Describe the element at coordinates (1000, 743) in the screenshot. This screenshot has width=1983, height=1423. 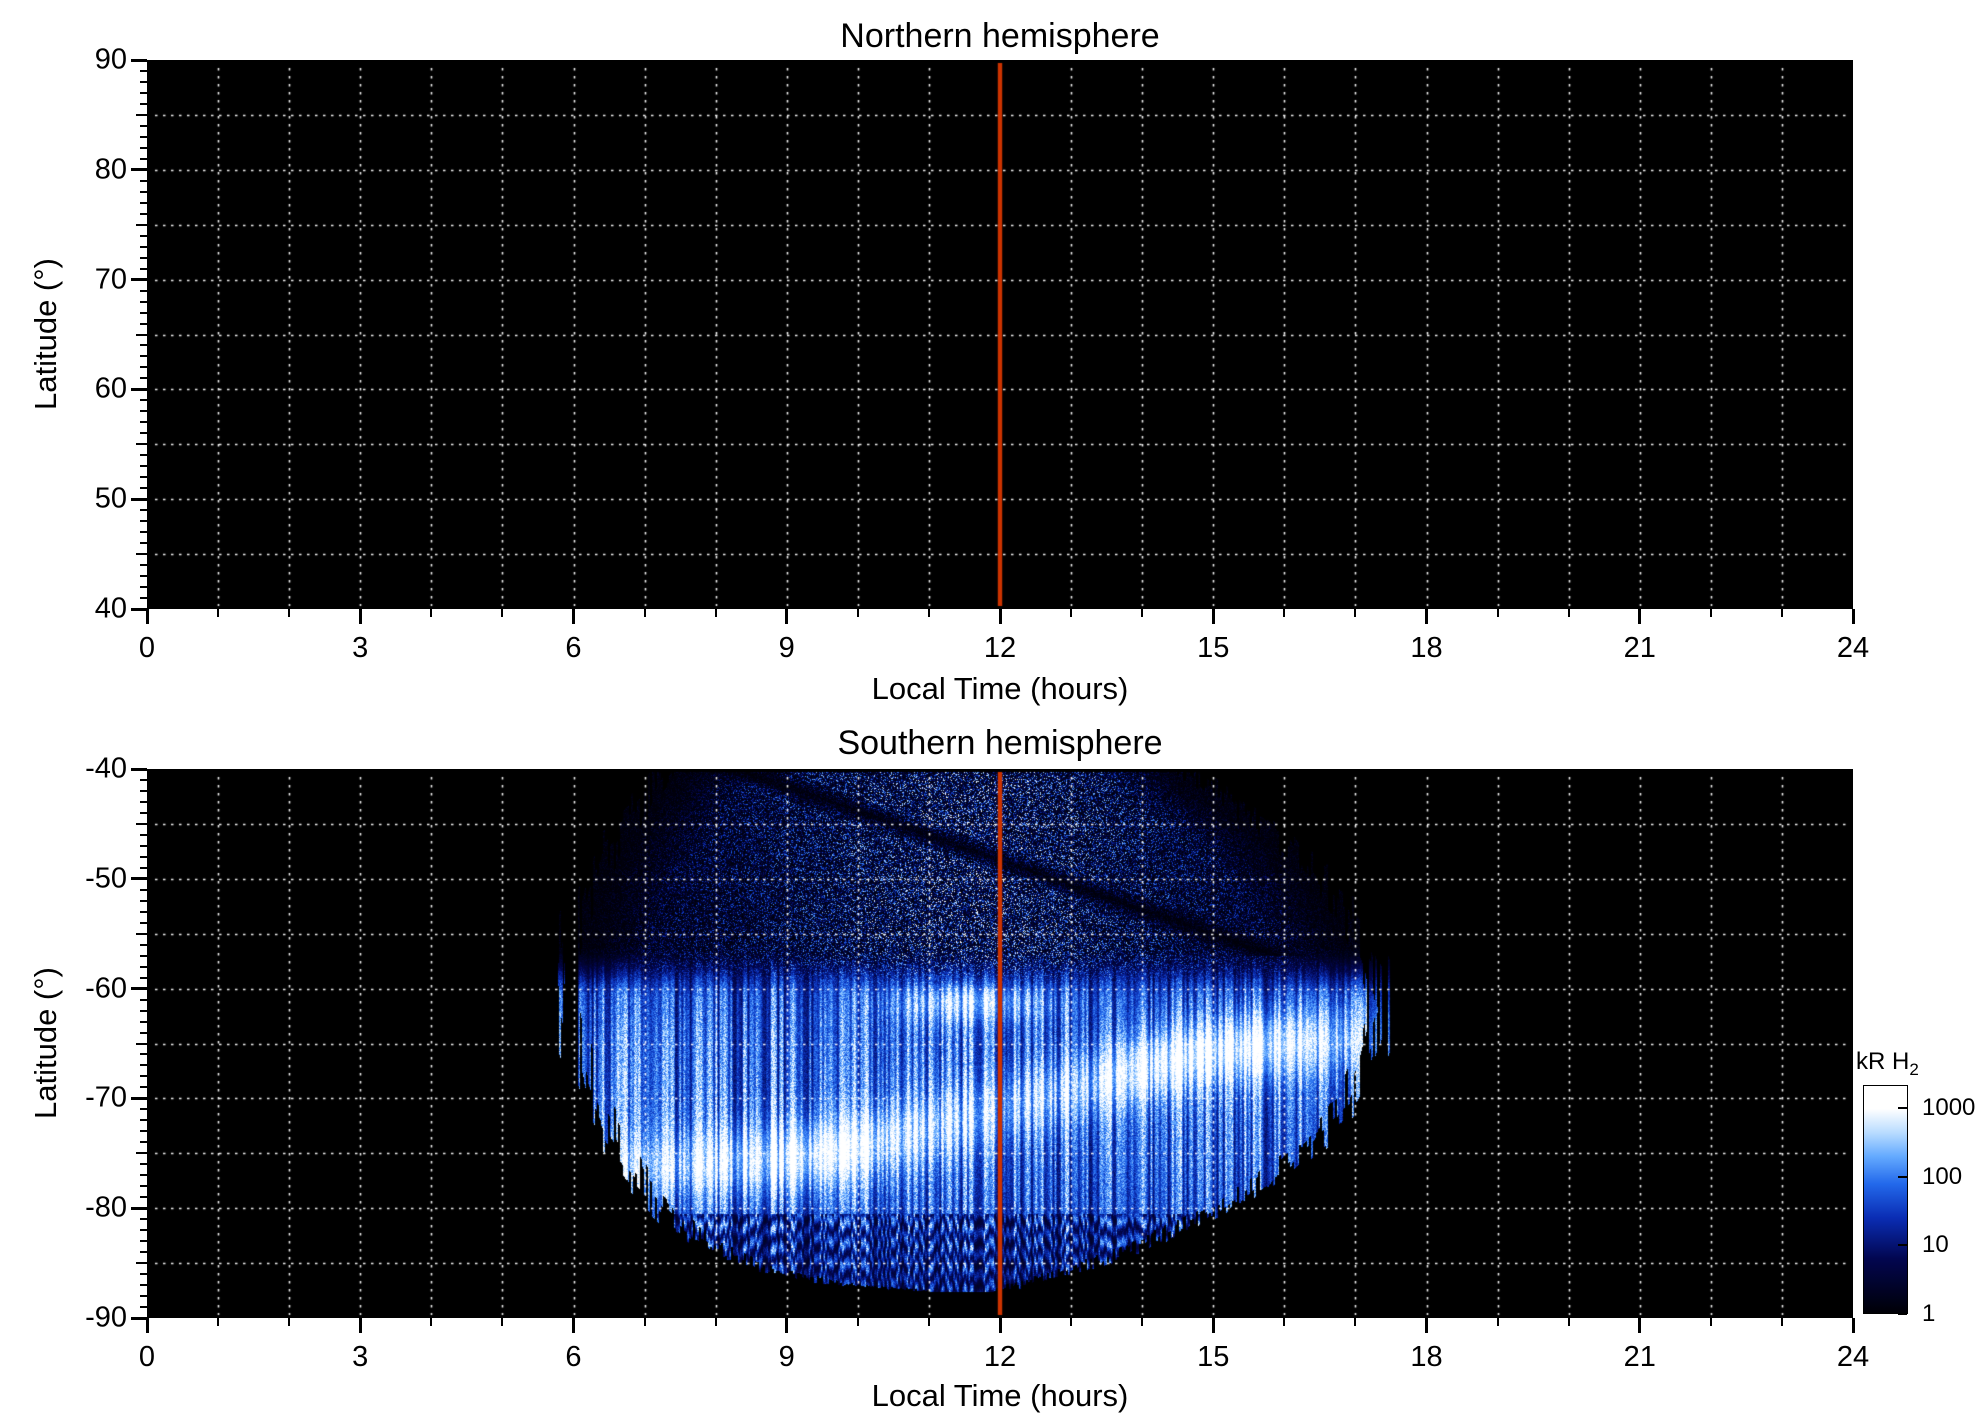
I see `south-panel-title: Southern hemisphere` at that location.